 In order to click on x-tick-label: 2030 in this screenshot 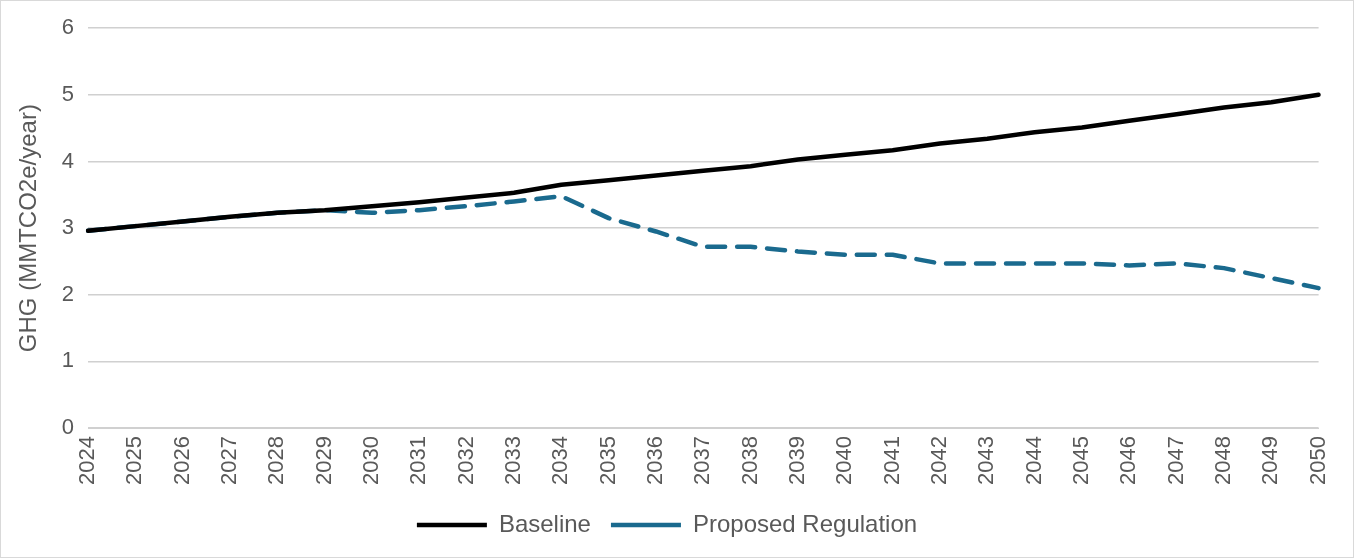, I will do `click(371, 461)`.